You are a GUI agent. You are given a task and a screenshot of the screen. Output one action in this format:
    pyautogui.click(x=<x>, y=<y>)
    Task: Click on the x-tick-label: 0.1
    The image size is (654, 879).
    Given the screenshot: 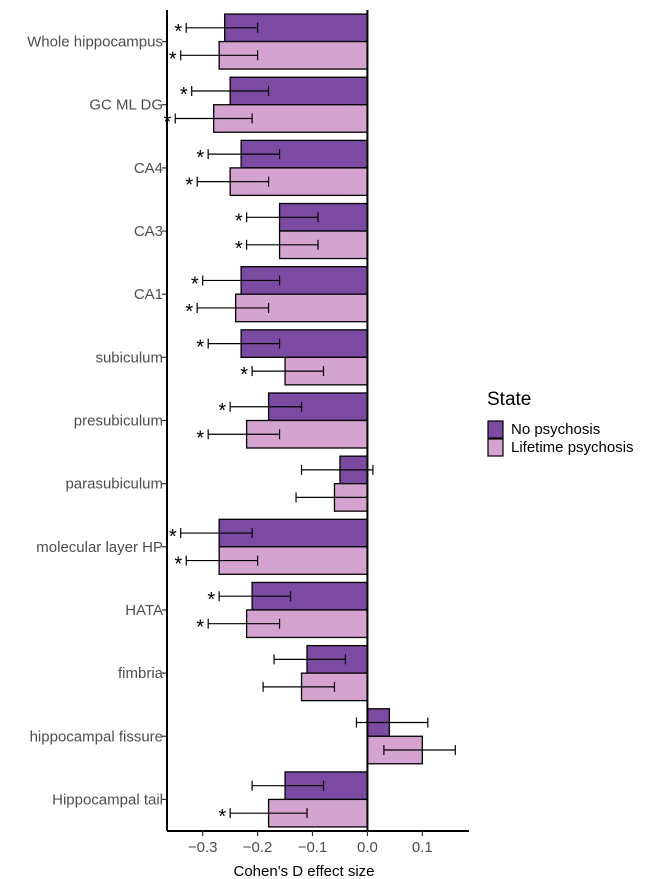 What is the action you would take?
    pyautogui.click(x=422, y=847)
    